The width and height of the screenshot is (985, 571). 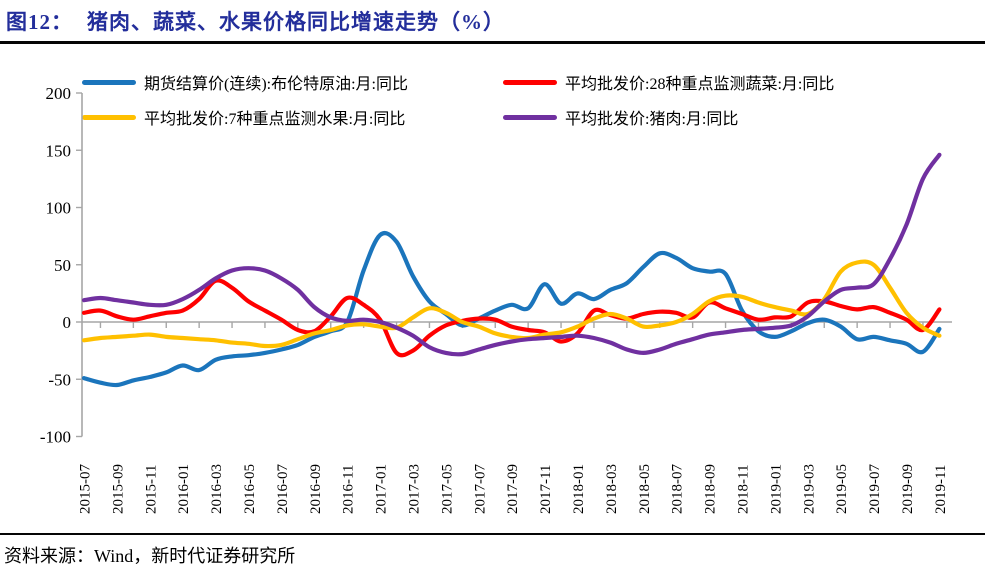 What do you see at coordinates (480, 489) in the screenshot?
I see `svg-text: 2017-07` at bounding box center [480, 489].